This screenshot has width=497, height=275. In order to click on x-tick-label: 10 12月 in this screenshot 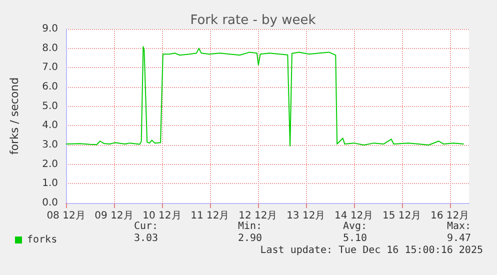, I will do `click(162, 216)`.